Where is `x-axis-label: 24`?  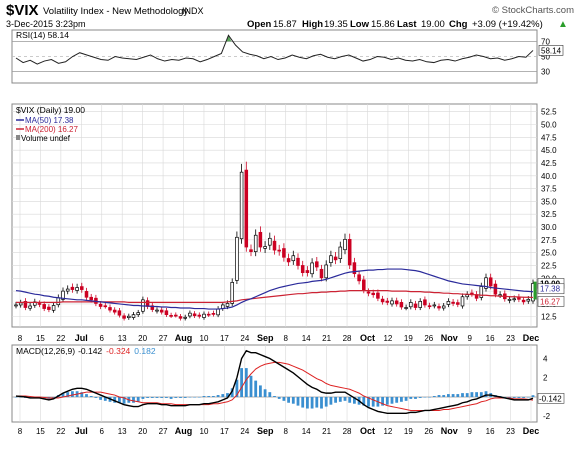
x-axis-label: 24 is located at coordinates (244, 338).